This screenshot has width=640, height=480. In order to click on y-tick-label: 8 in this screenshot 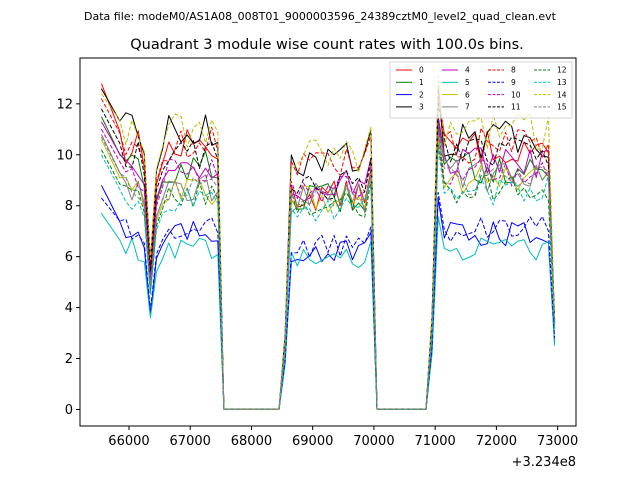, I will do `click(69, 206)`.